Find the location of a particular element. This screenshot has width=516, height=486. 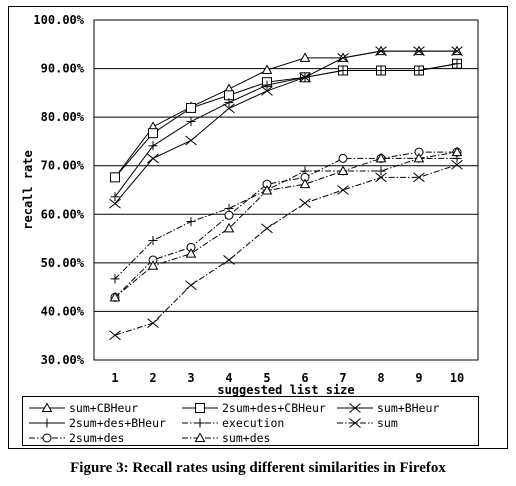

x-tick-label: 10 is located at coordinates (457, 378).